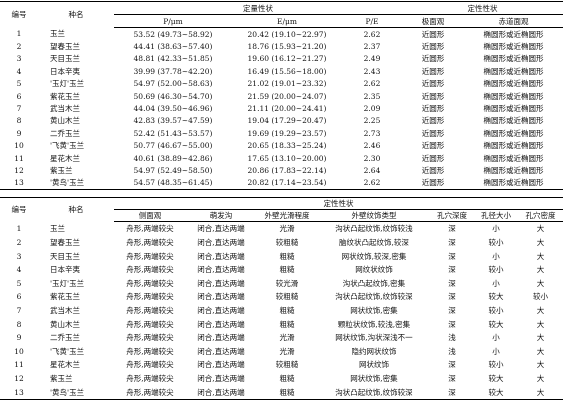  What do you see at coordinates (287, 109) in the screenshot?
I see `cell: 21.11 (20.00~24.41)` at bounding box center [287, 109].